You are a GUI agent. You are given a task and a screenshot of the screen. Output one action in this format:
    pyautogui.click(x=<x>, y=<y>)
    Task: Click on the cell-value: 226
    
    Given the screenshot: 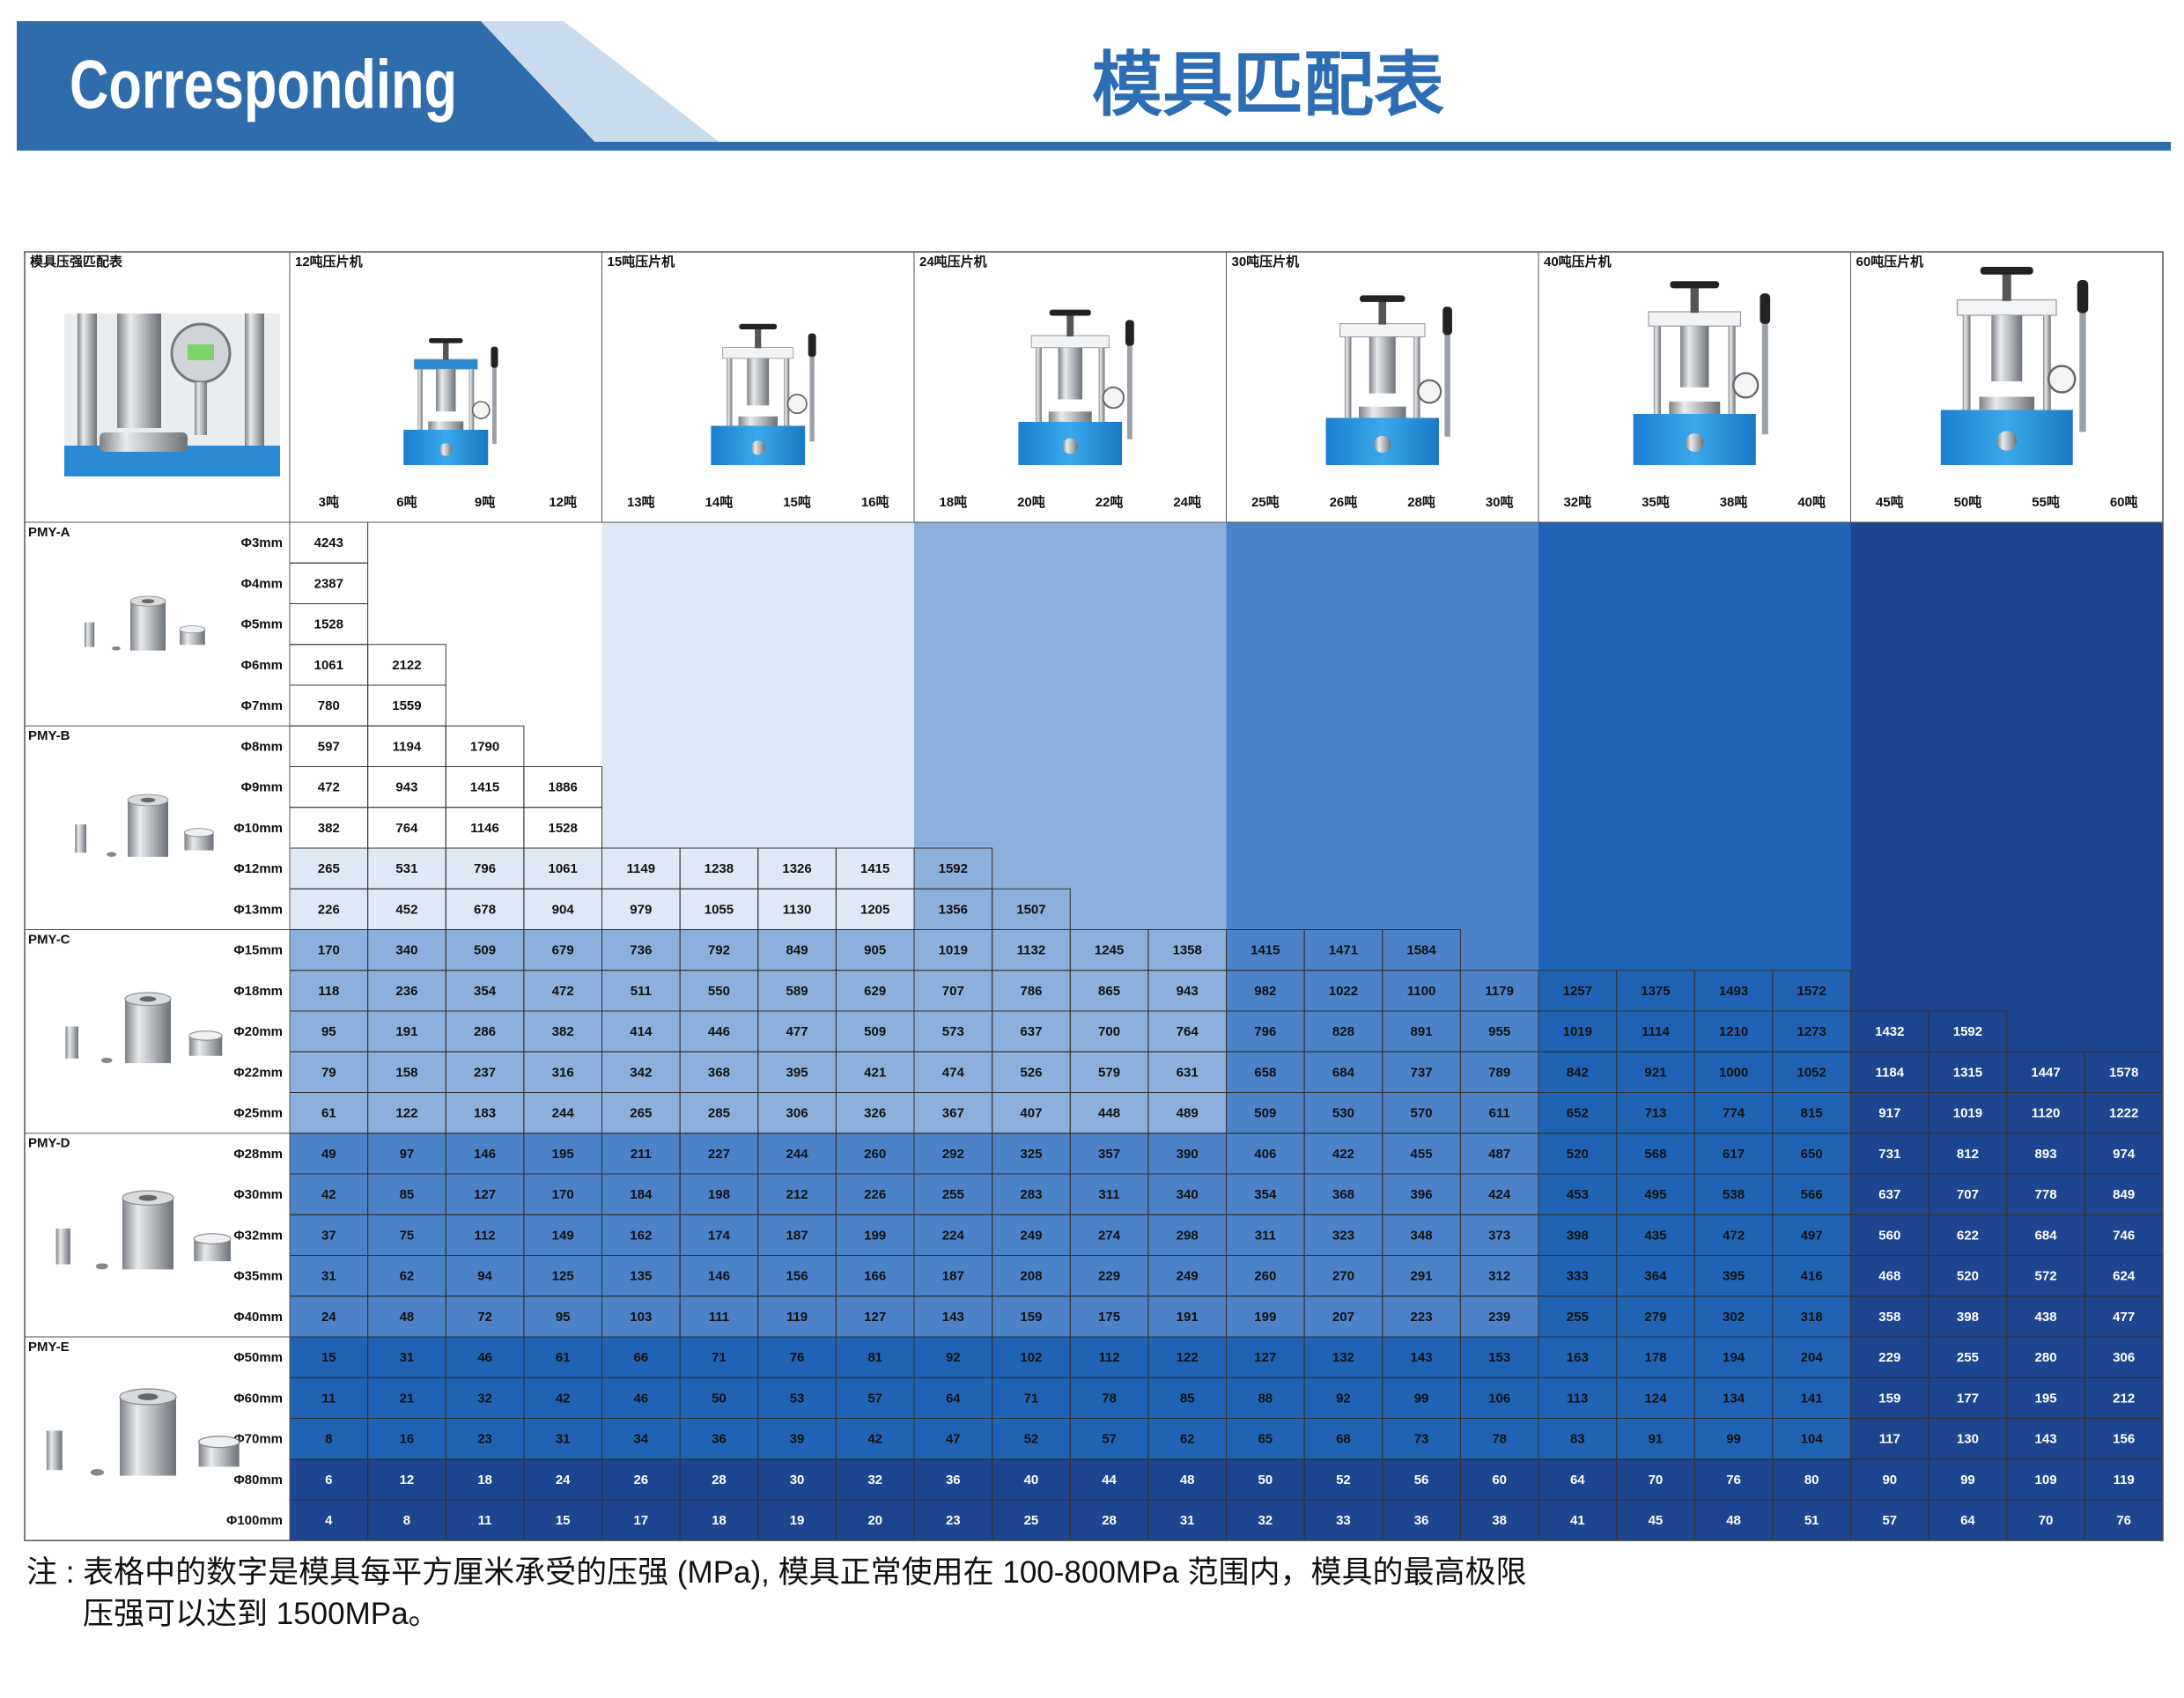 What is the action you would take?
    pyautogui.click(x=875, y=1194)
    